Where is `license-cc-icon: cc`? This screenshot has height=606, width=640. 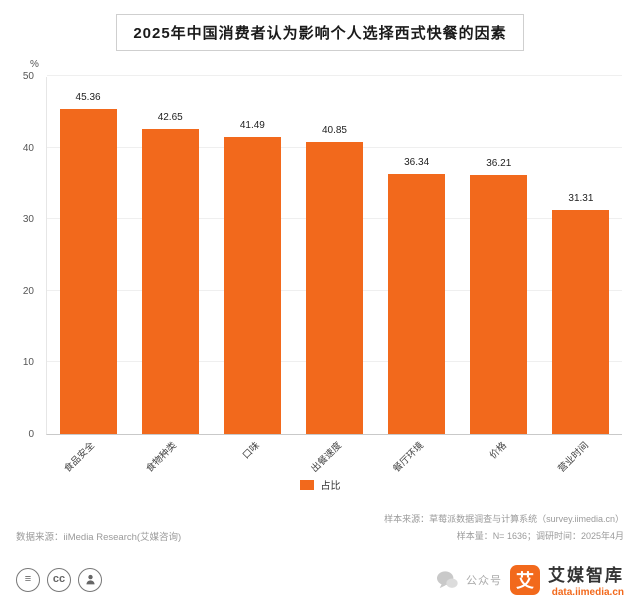
license-cc-icon: cc is located at coordinates (59, 579).